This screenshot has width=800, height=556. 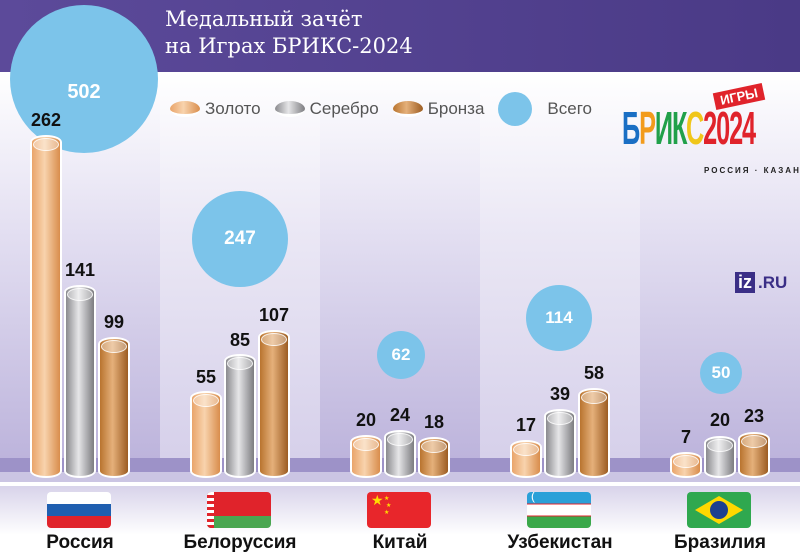 I want to click on legend-label: Серебро, so click(x=344, y=108).